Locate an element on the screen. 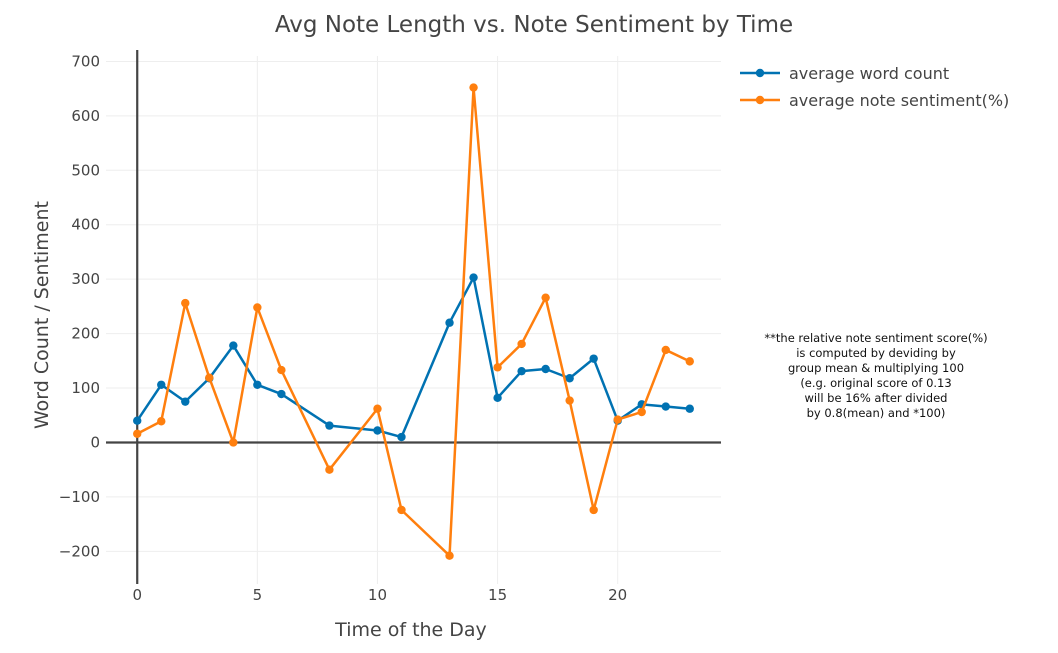 The image size is (1058, 653). y-tick-label: 0 is located at coordinates (95, 442).